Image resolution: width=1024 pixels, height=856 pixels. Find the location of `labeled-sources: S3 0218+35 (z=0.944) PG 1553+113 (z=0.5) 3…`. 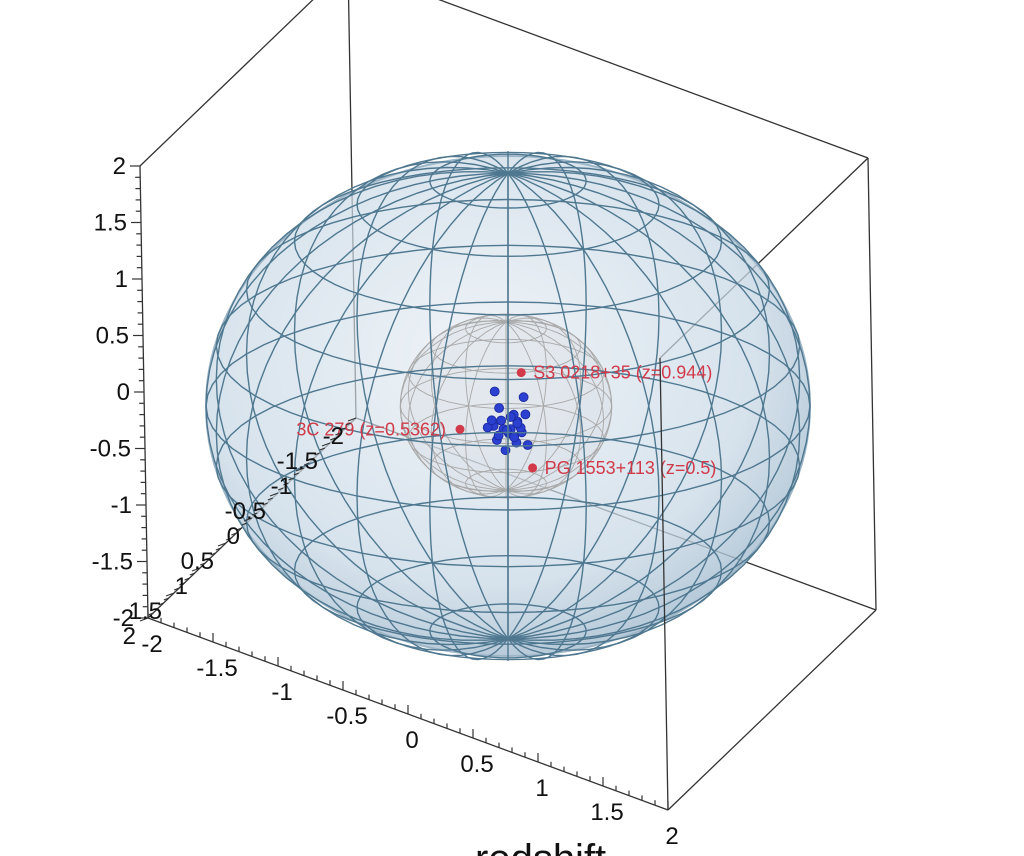

labeled-sources: S3 0218+35 (z=0.944) PG 1553+113 (z=0.5) 3… is located at coordinates (506, 420).